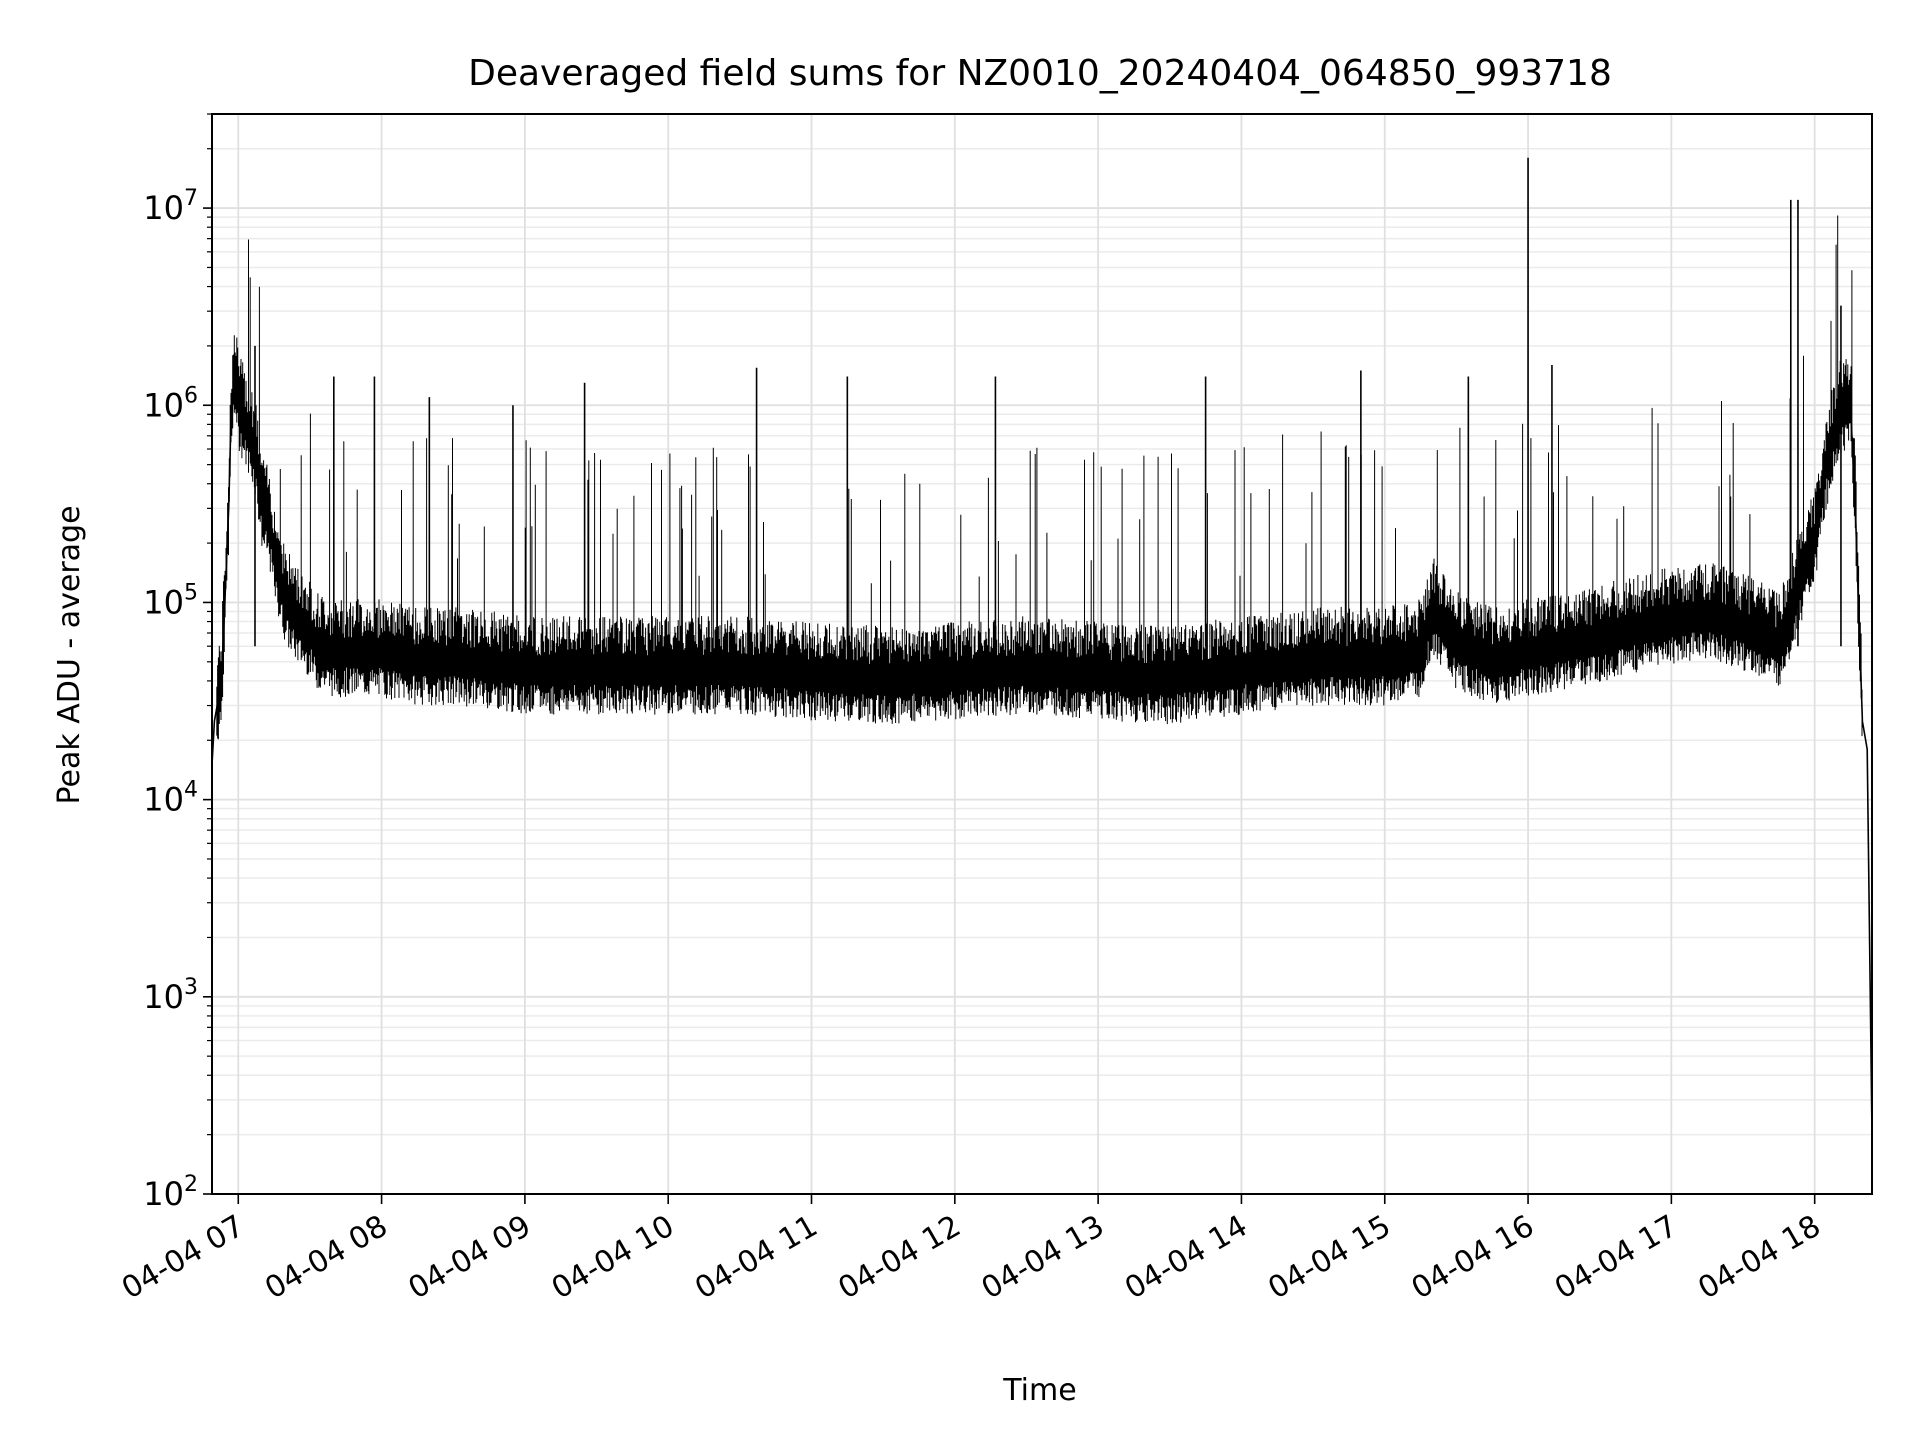 This screenshot has height=1440, width=1920. What do you see at coordinates (170, 798) in the screenshot?
I see `y-tick-label: 104` at bounding box center [170, 798].